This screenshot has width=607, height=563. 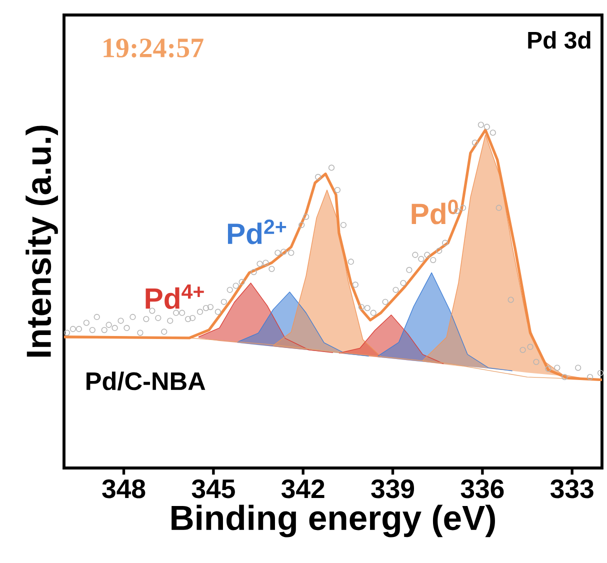 I want to click on text: Pd 3d, so click(x=559, y=40).